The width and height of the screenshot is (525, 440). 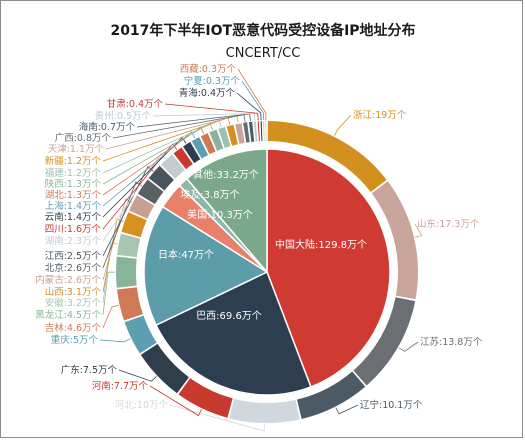 I want to click on outer-label-item-19: 上海:1.4万个, so click(x=73, y=206).